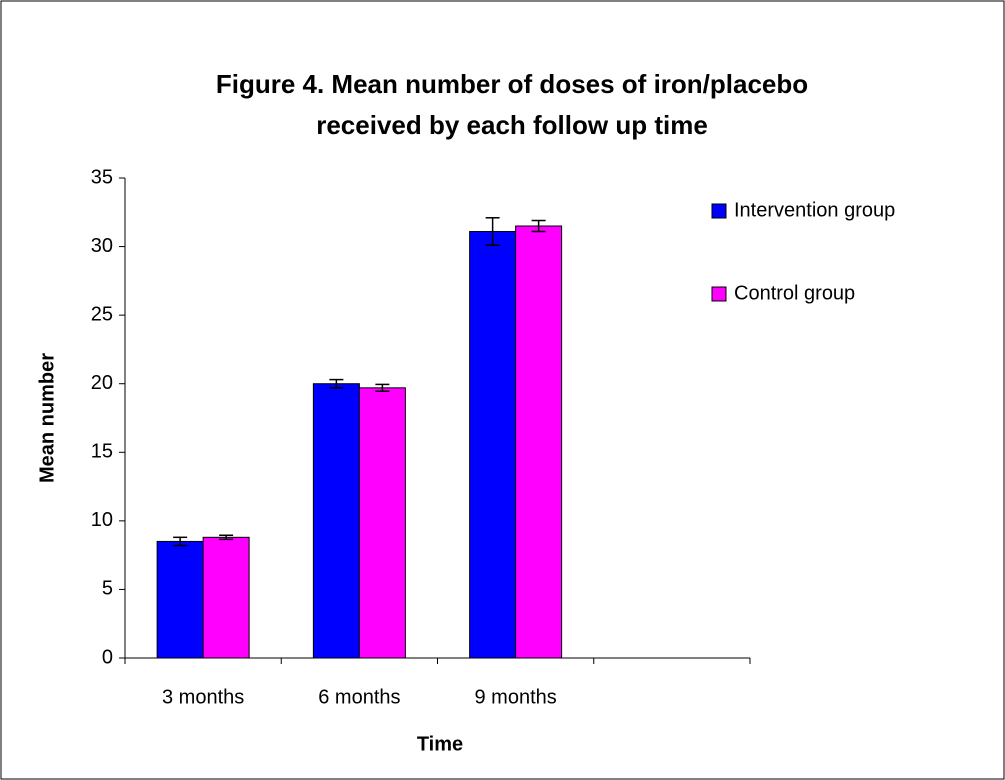 The image size is (1005, 780). I want to click on y-tick-label: 25, so click(102, 314).